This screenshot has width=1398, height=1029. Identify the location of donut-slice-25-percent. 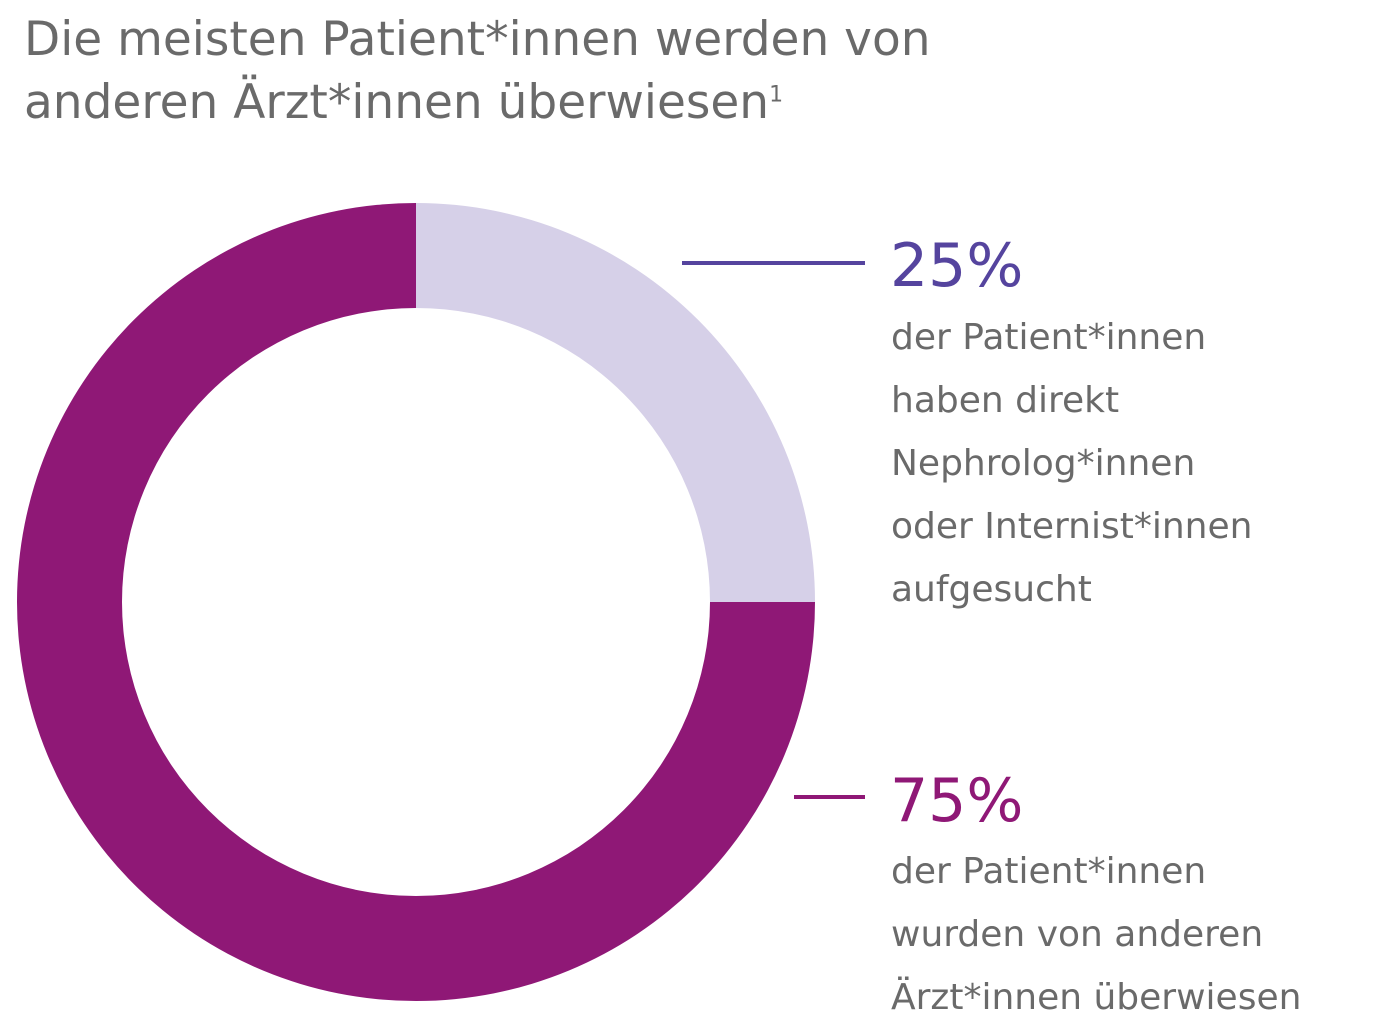
(615, 402).